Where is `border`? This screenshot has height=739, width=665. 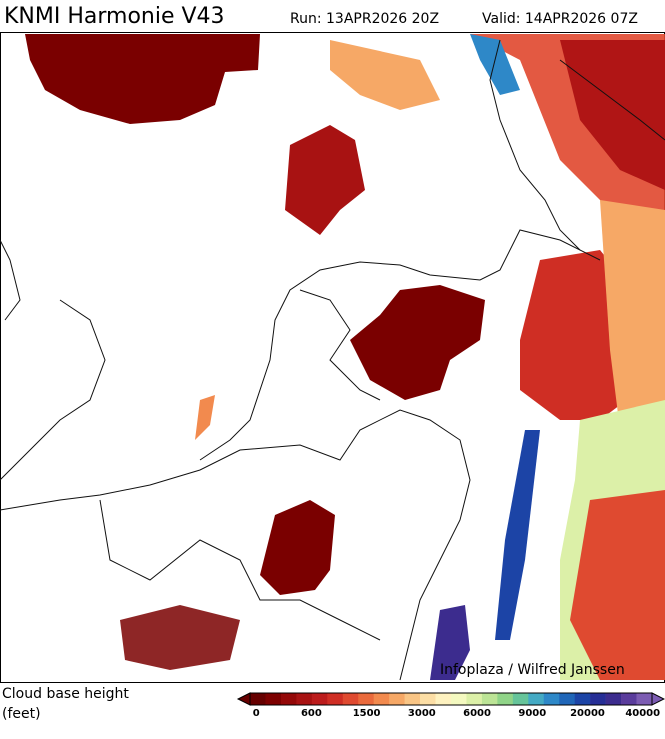 border is located at coordinates (240, 570).